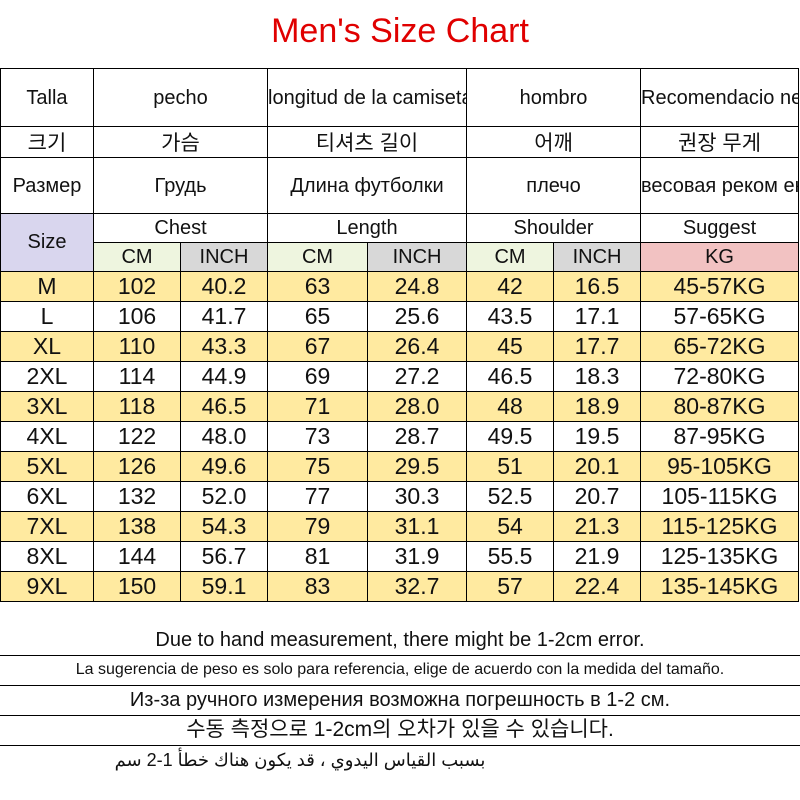 Image resolution: width=800 pixels, height=800 pixels. I want to click on header-chest-en: Chest, so click(180, 228).